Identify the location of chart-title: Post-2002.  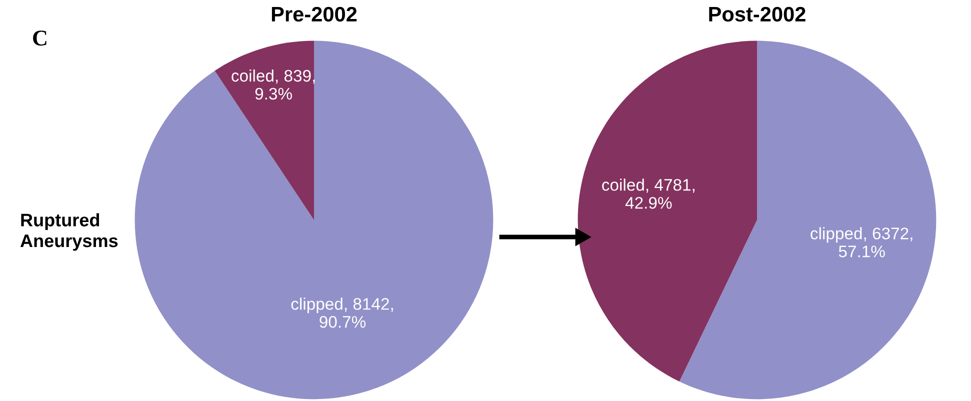
(757, 14).